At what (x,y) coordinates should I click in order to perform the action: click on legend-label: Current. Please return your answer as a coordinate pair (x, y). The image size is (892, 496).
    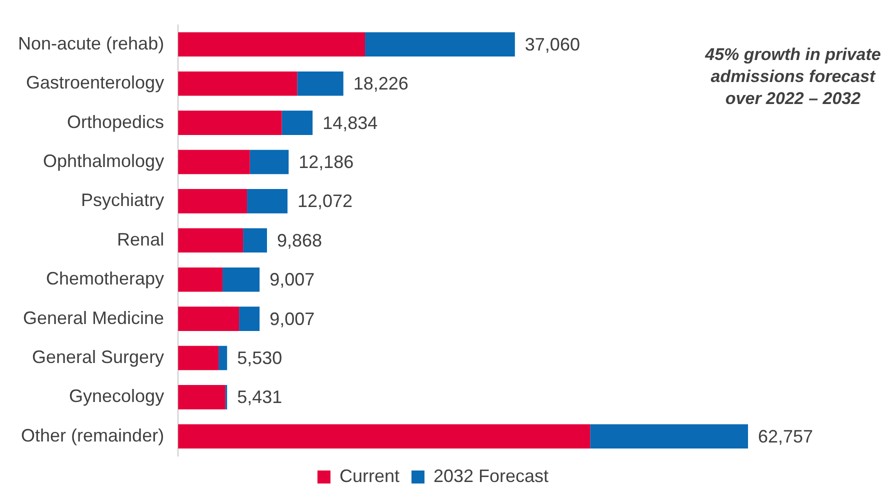
    Looking at the image, I should click on (369, 476).